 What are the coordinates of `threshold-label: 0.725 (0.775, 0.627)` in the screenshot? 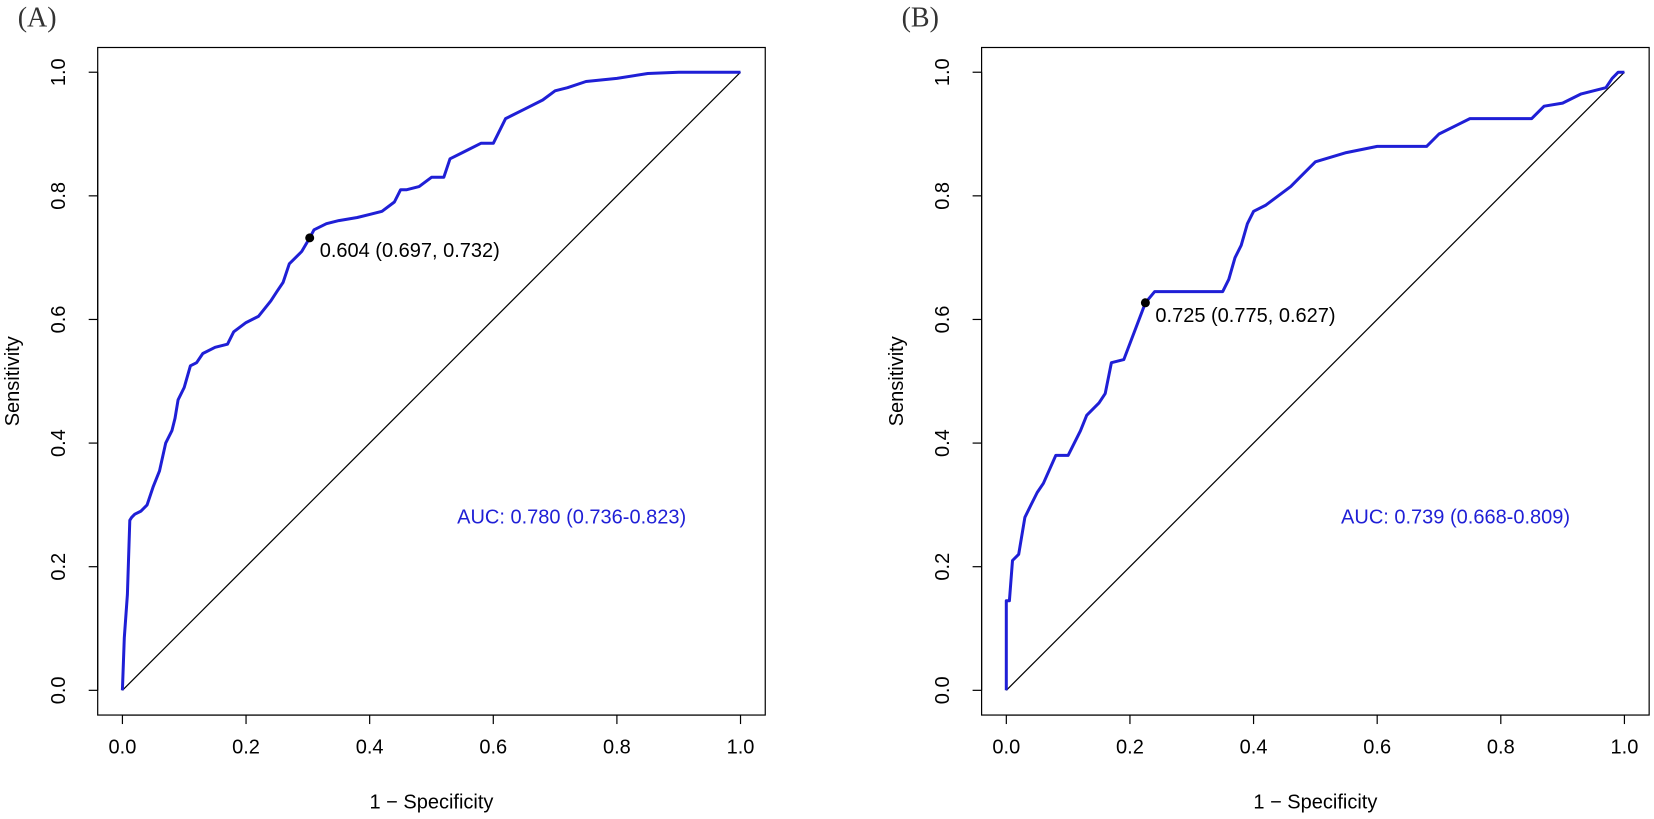 It's located at (1245, 316).